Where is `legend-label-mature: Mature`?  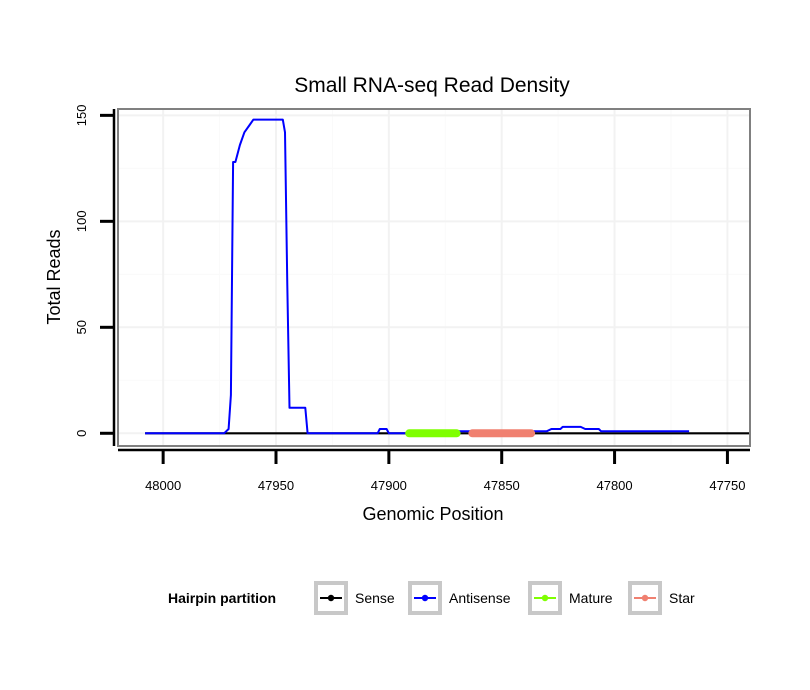 legend-label-mature: Mature is located at coordinates (591, 598).